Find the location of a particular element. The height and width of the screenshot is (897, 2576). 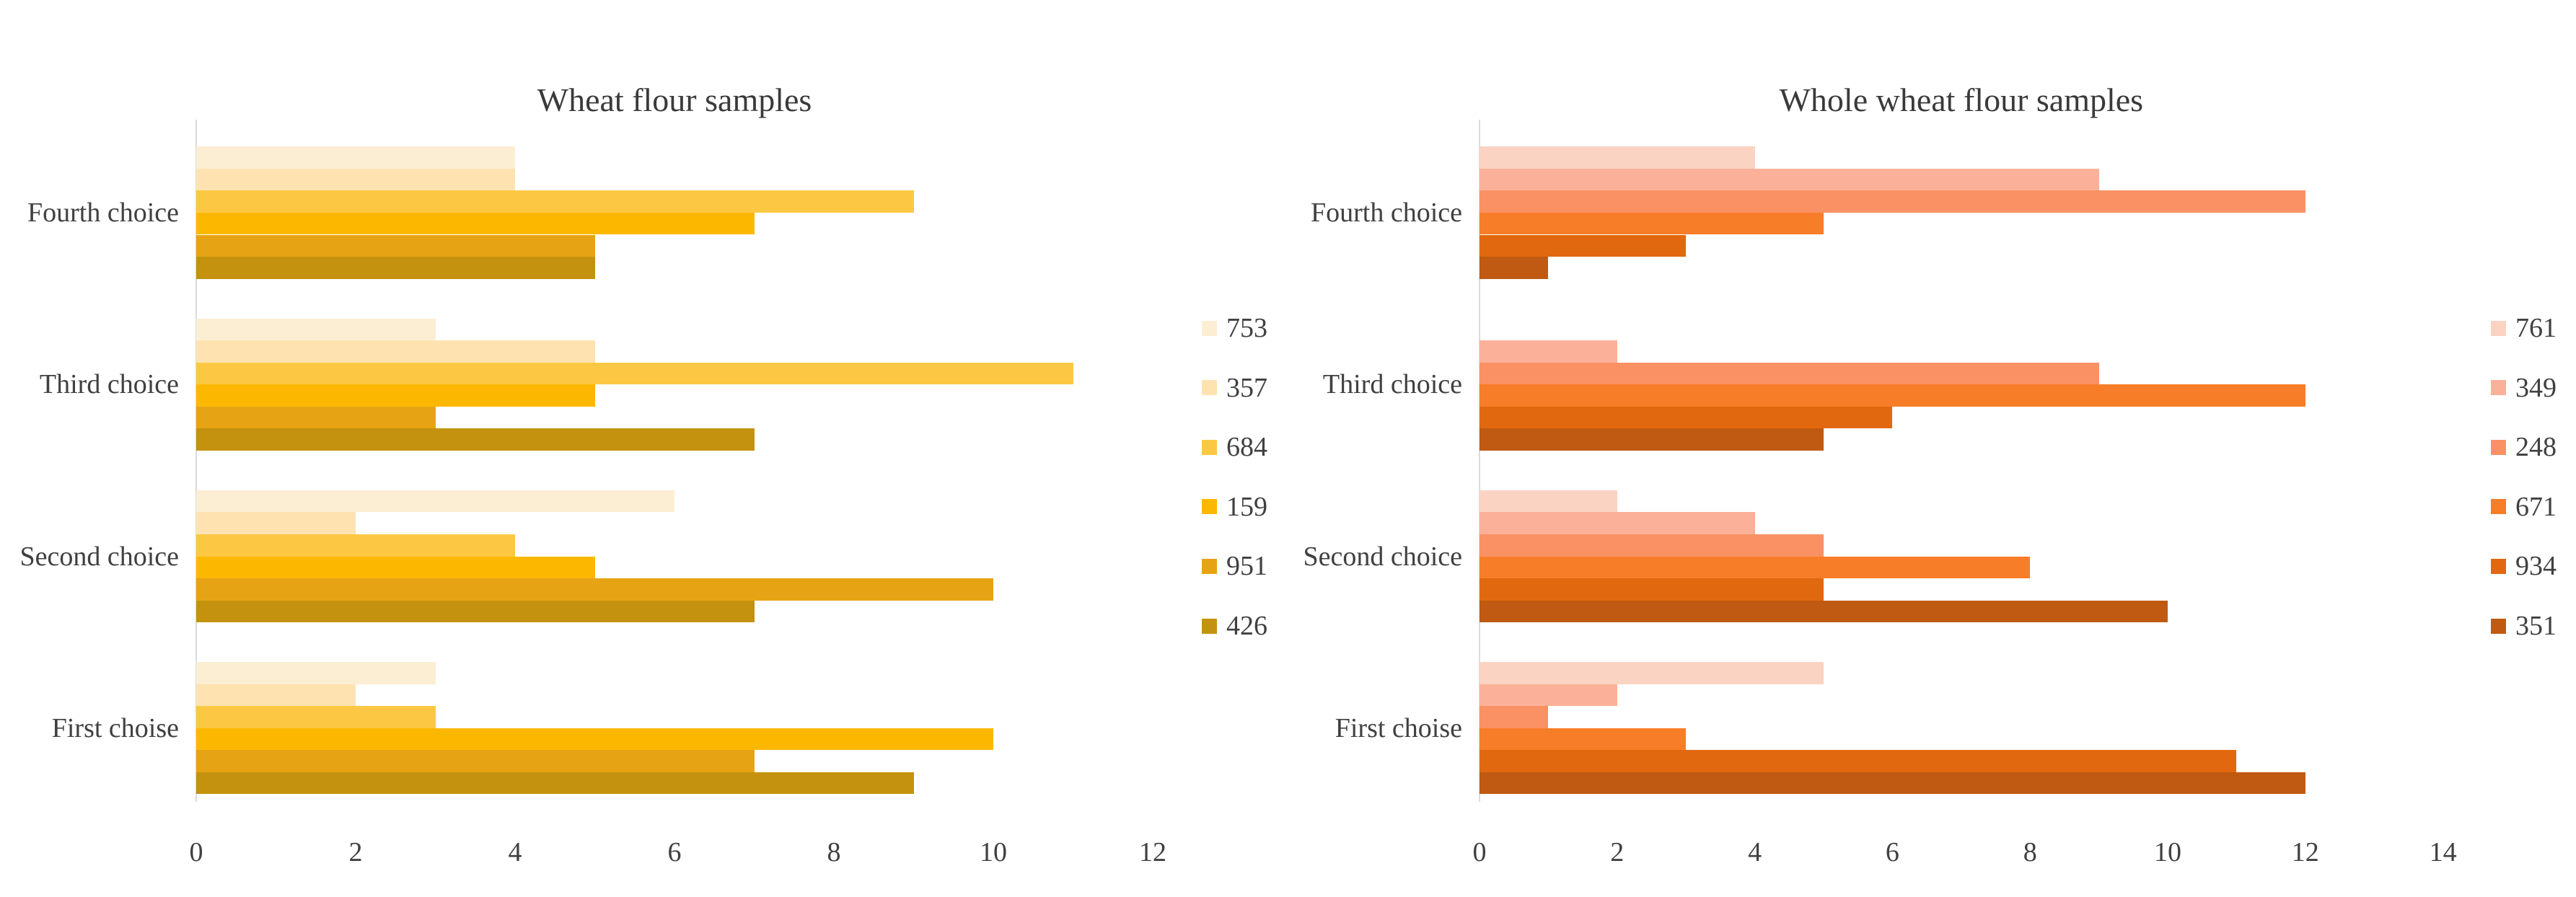

legend-item: 934 is located at coordinates (2524, 566).